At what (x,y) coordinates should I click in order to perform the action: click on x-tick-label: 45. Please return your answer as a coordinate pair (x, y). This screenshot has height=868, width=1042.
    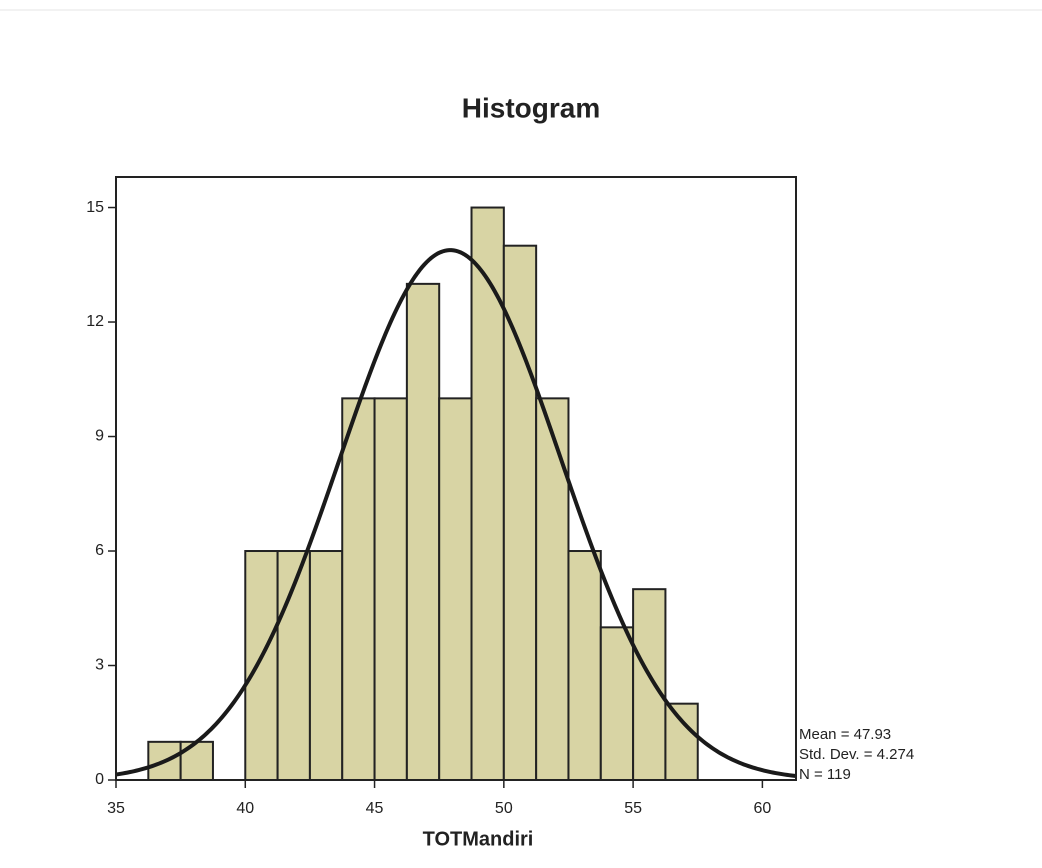
    Looking at the image, I should click on (375, 808).